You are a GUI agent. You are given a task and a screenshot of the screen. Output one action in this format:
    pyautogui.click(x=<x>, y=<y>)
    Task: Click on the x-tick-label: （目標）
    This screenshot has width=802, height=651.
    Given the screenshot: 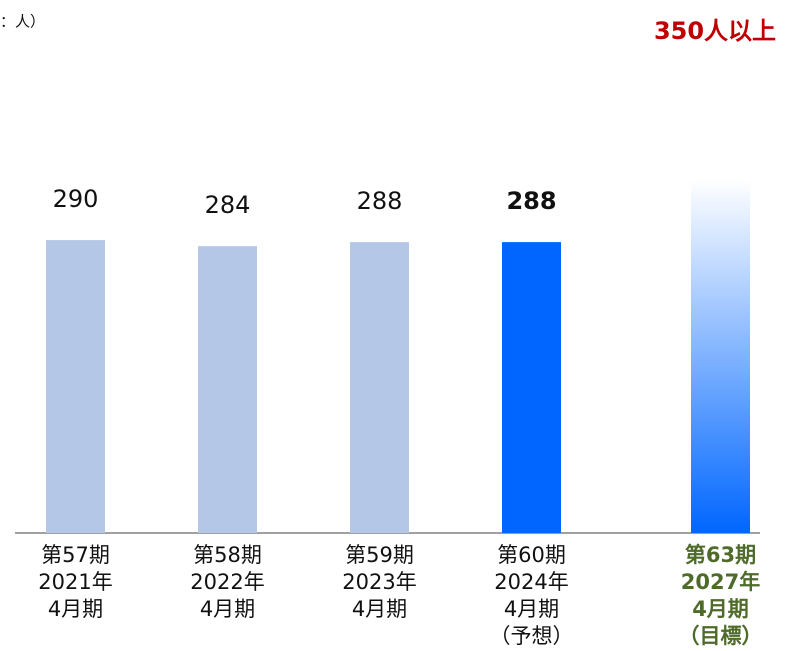 What is the action you would take?
    pyautogui.click(x=721, y=636)
    